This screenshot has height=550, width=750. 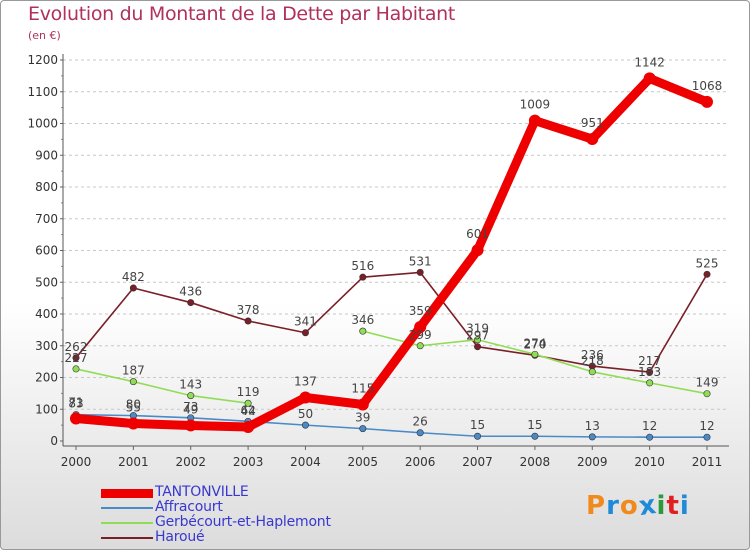 I want to click on proxiti-logo: Proxiti, so click(x=638, y=506).